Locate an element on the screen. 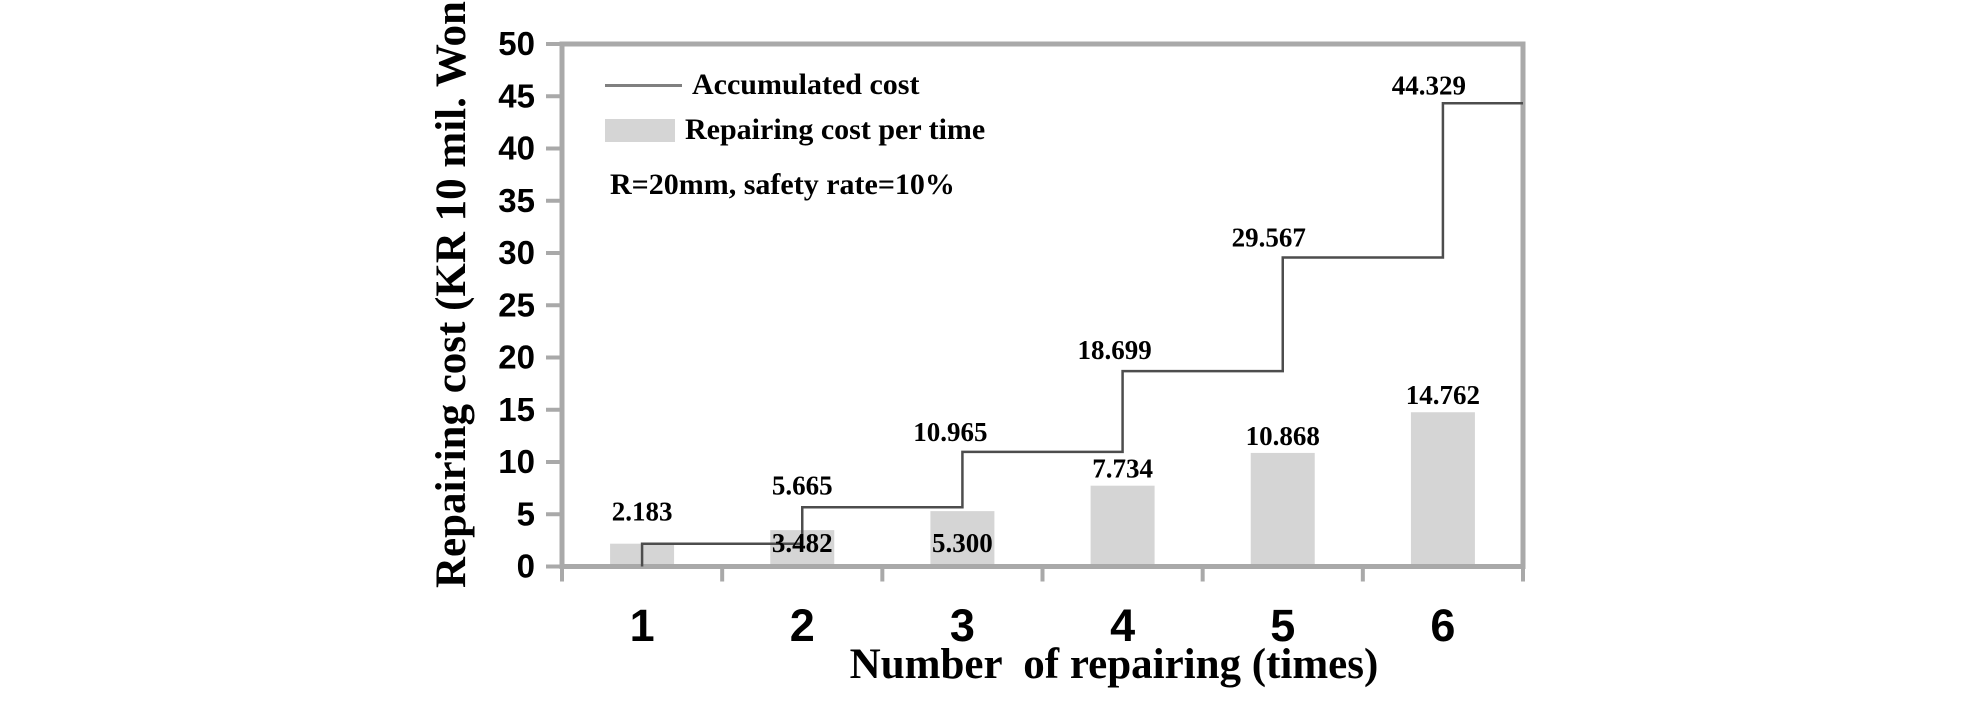 Image resolution: width=1977 pixels, height=716 pixels. repairing-cost-bar-swatch is located at coordinates (640, 130).